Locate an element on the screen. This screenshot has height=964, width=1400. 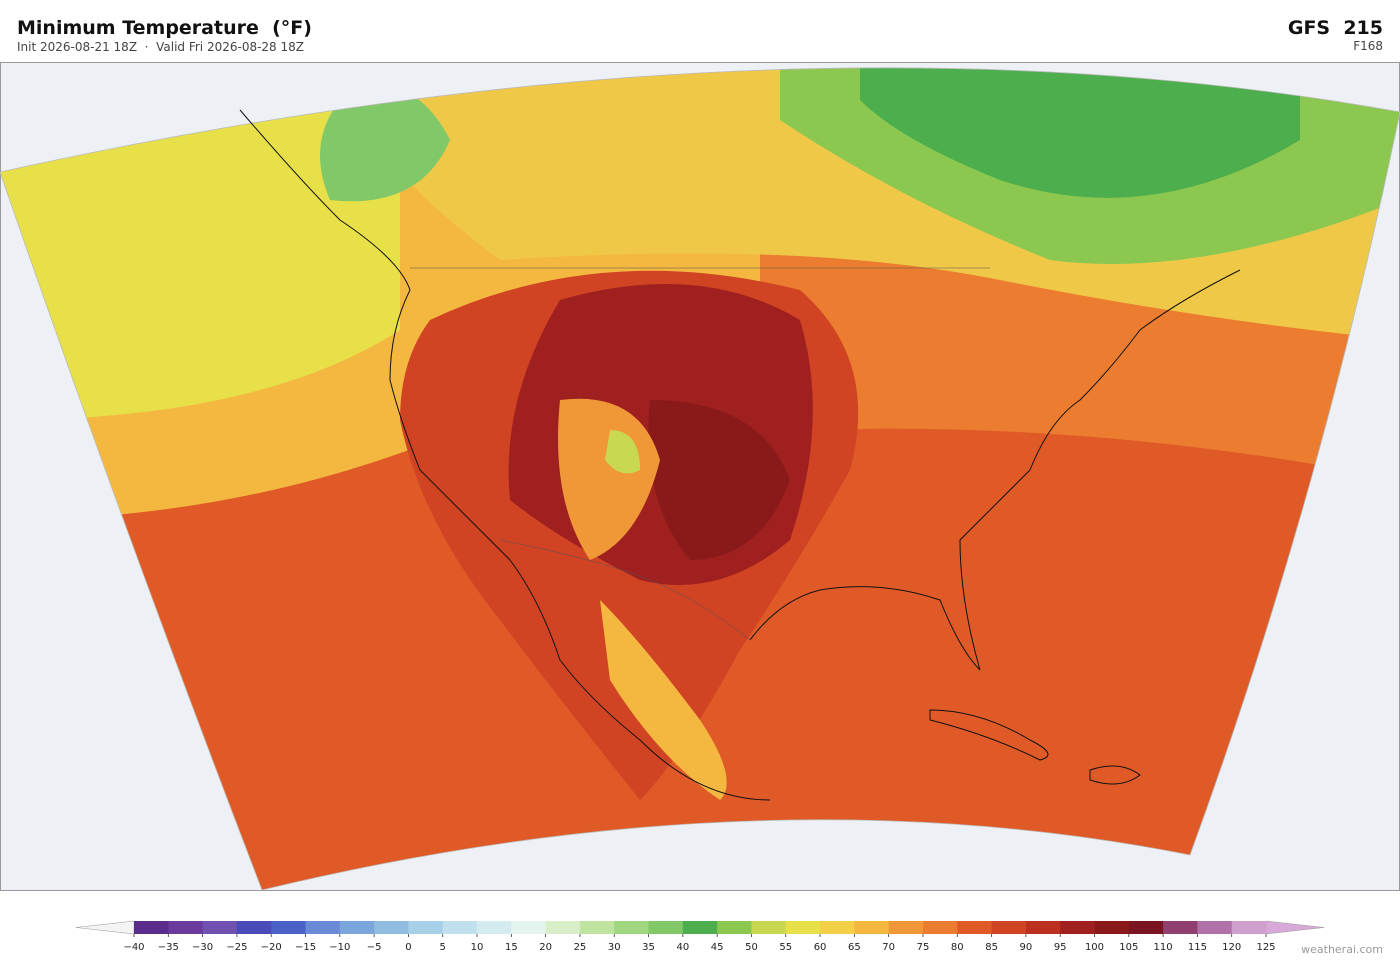
colorbar-tick-label: 70 is located at coordinates (888, 947).